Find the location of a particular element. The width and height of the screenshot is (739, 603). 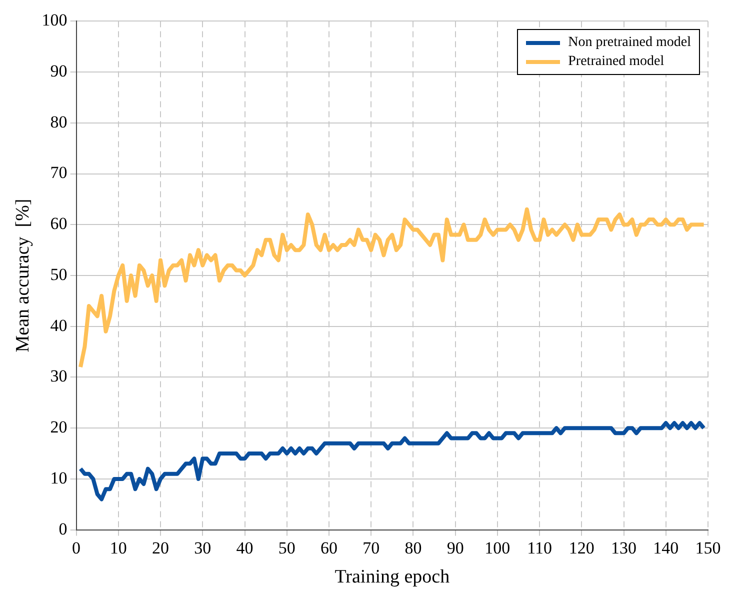

y-axis-title: Mean accuracy [%] is located at coordinates (23, 275).